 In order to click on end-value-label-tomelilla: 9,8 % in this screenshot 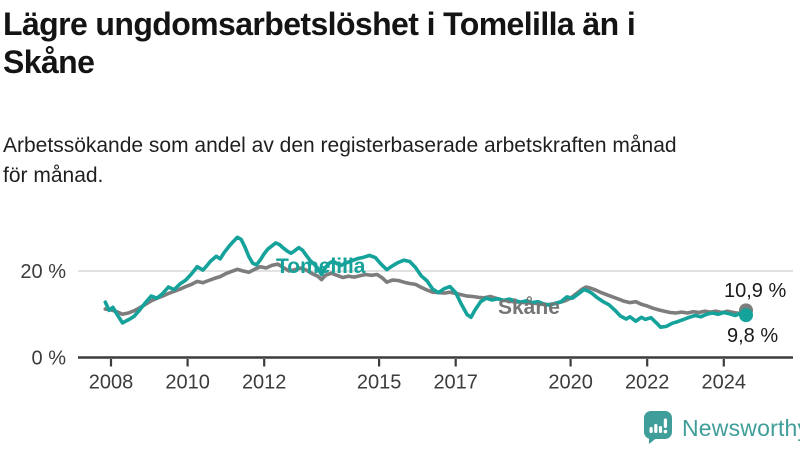, I will do `click(753, 336)`.